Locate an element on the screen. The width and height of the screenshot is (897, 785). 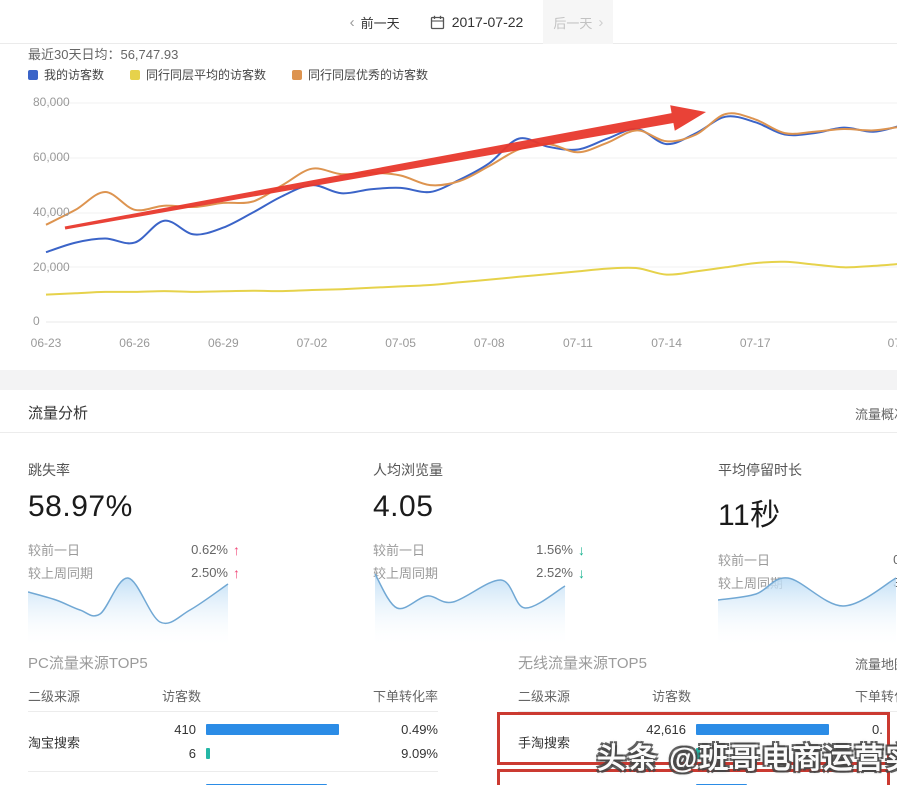
date-picker: 2017-07-22 is located at coordinates (477, 22).